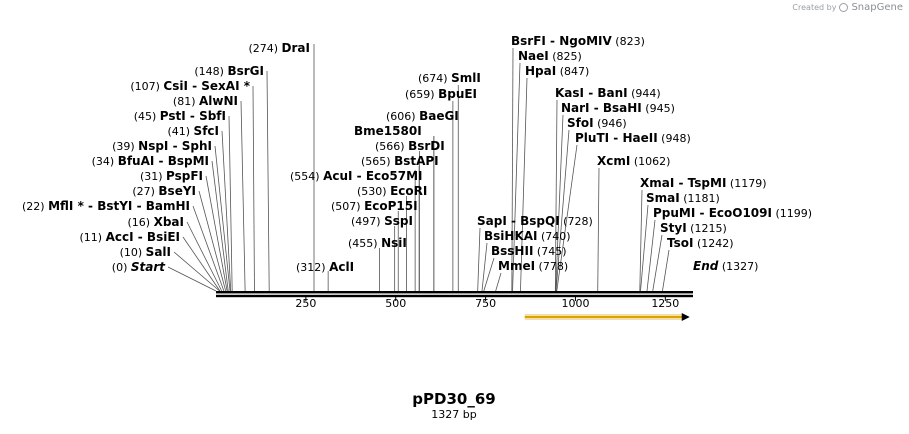 Image resolution: width=909 pixels, height=434 pixels. I want to click on enzyme-name: SmaI, so click(663, 198).